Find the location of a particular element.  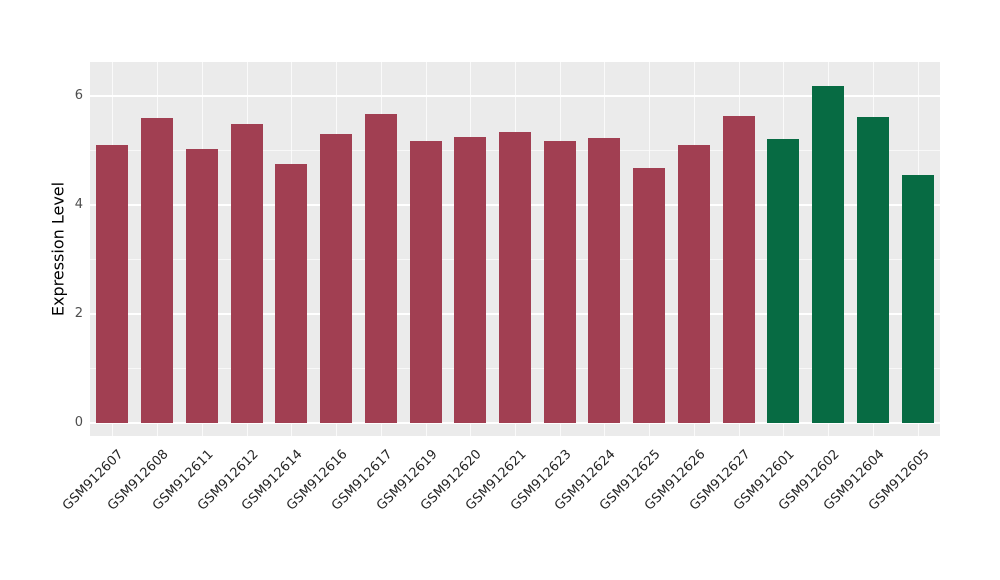

bar-GSM912625 is located at coordinates (649, 295).